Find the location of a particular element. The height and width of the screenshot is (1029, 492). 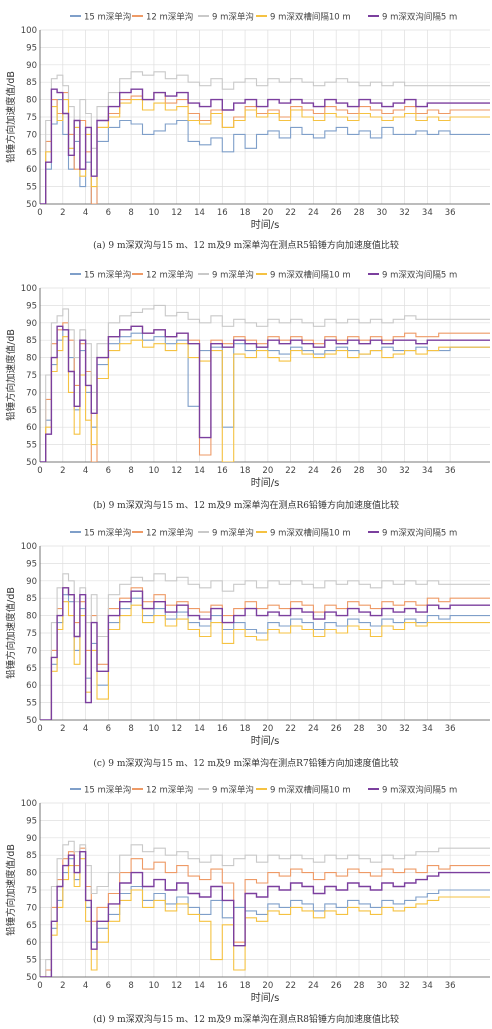

chart-a-x-axis-label: 时间/s is located at coordinates (265, 224).